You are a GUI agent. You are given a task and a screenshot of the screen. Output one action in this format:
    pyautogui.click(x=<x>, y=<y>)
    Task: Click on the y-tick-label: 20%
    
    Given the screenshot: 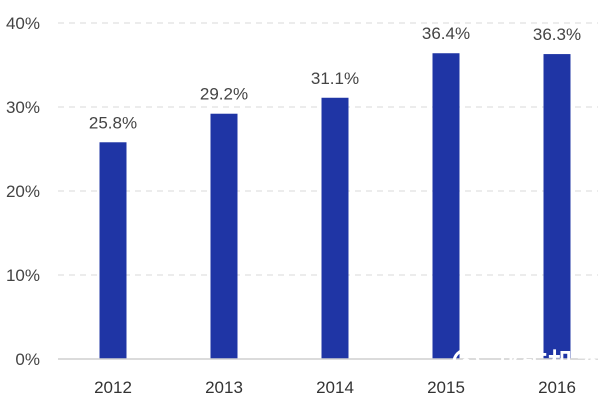 What is the action you would take?
    pyautogui.click(x=23, y=191)
    